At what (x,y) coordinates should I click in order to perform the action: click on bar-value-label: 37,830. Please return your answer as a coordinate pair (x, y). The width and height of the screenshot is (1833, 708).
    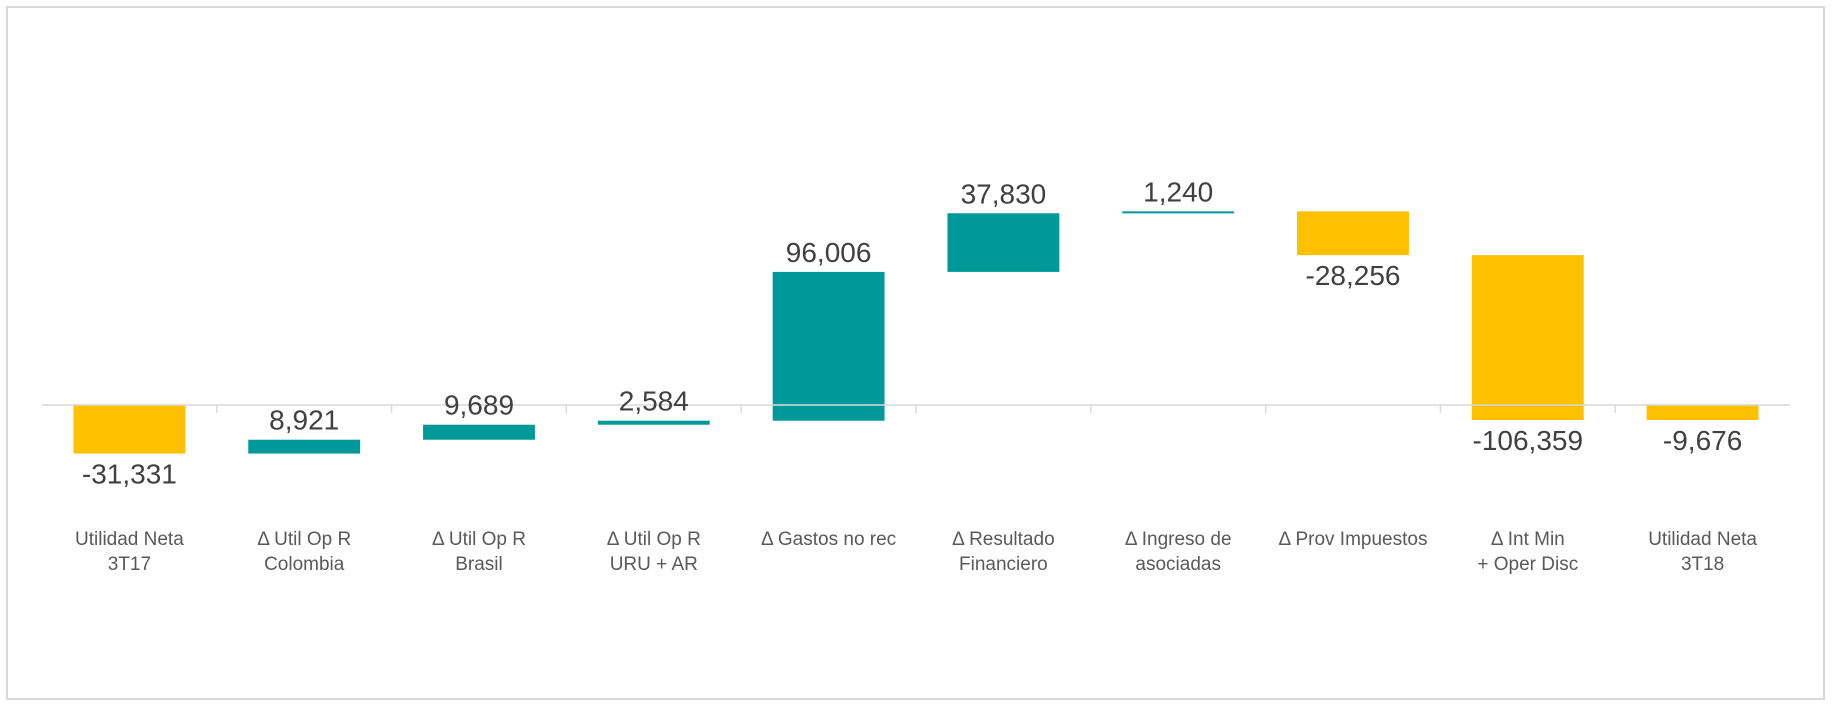
    Looking at the image, I should click on (1004, 193).